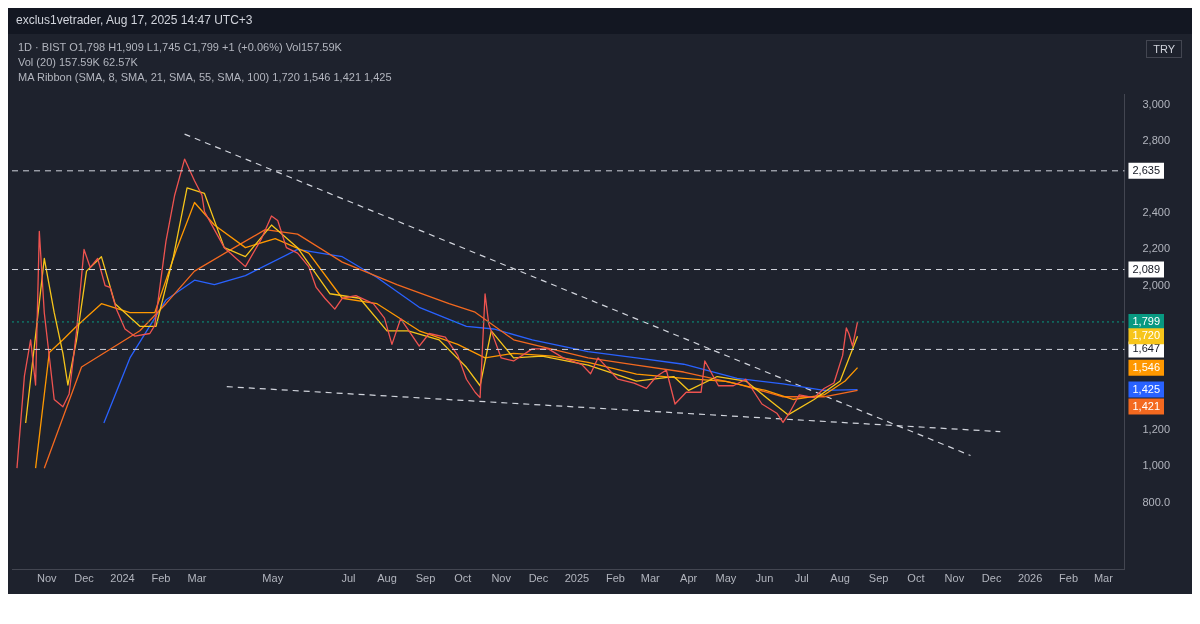 This screenshot has height=624, width=1200. I want to click on y-tick-label: 2,400, so click(1156, 212).